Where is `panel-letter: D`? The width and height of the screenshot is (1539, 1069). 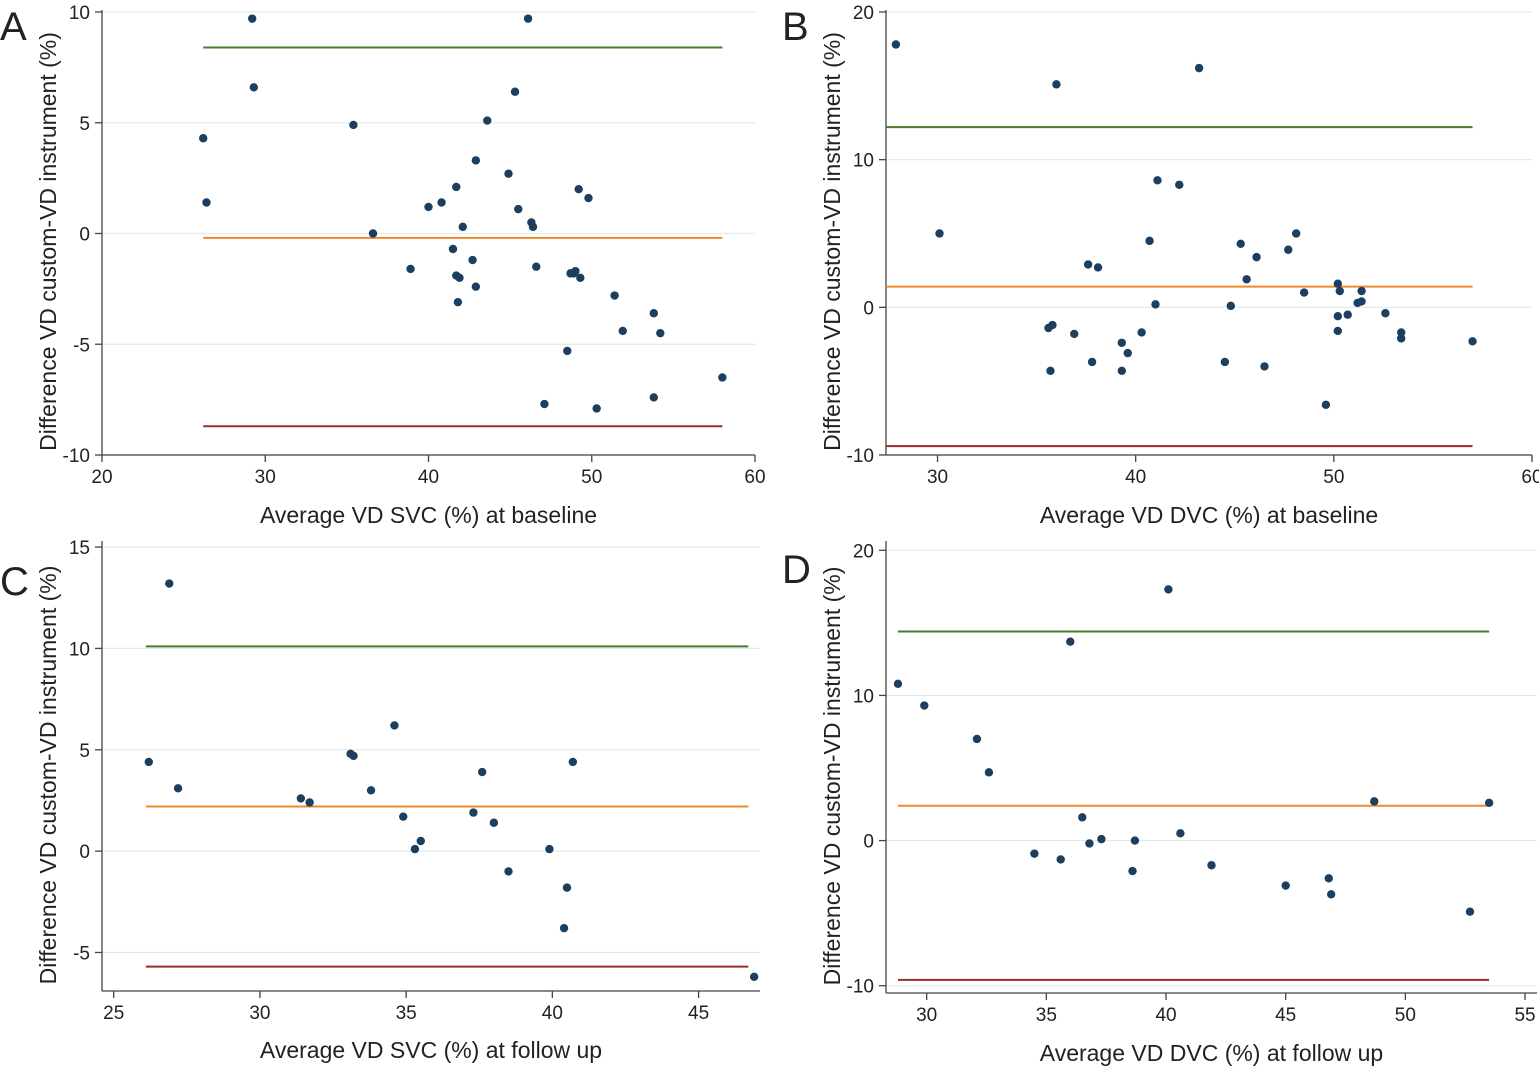
panel-letter: D is located at coordinates (796, 570).